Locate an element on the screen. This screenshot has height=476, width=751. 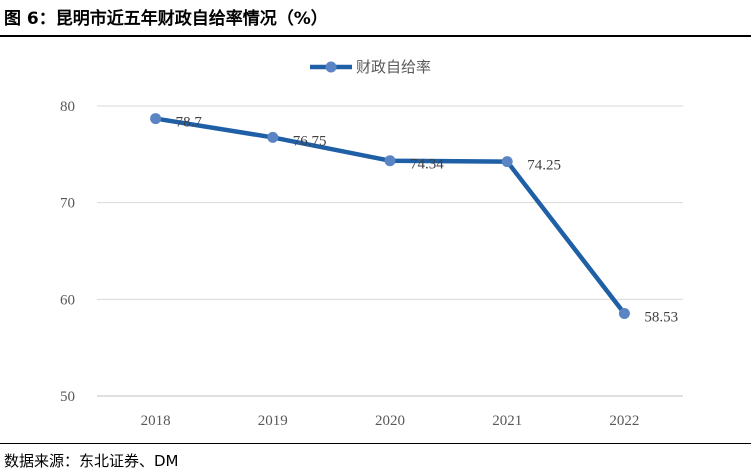
x-tick-label: 2020 is located at coordinates (390, 421).